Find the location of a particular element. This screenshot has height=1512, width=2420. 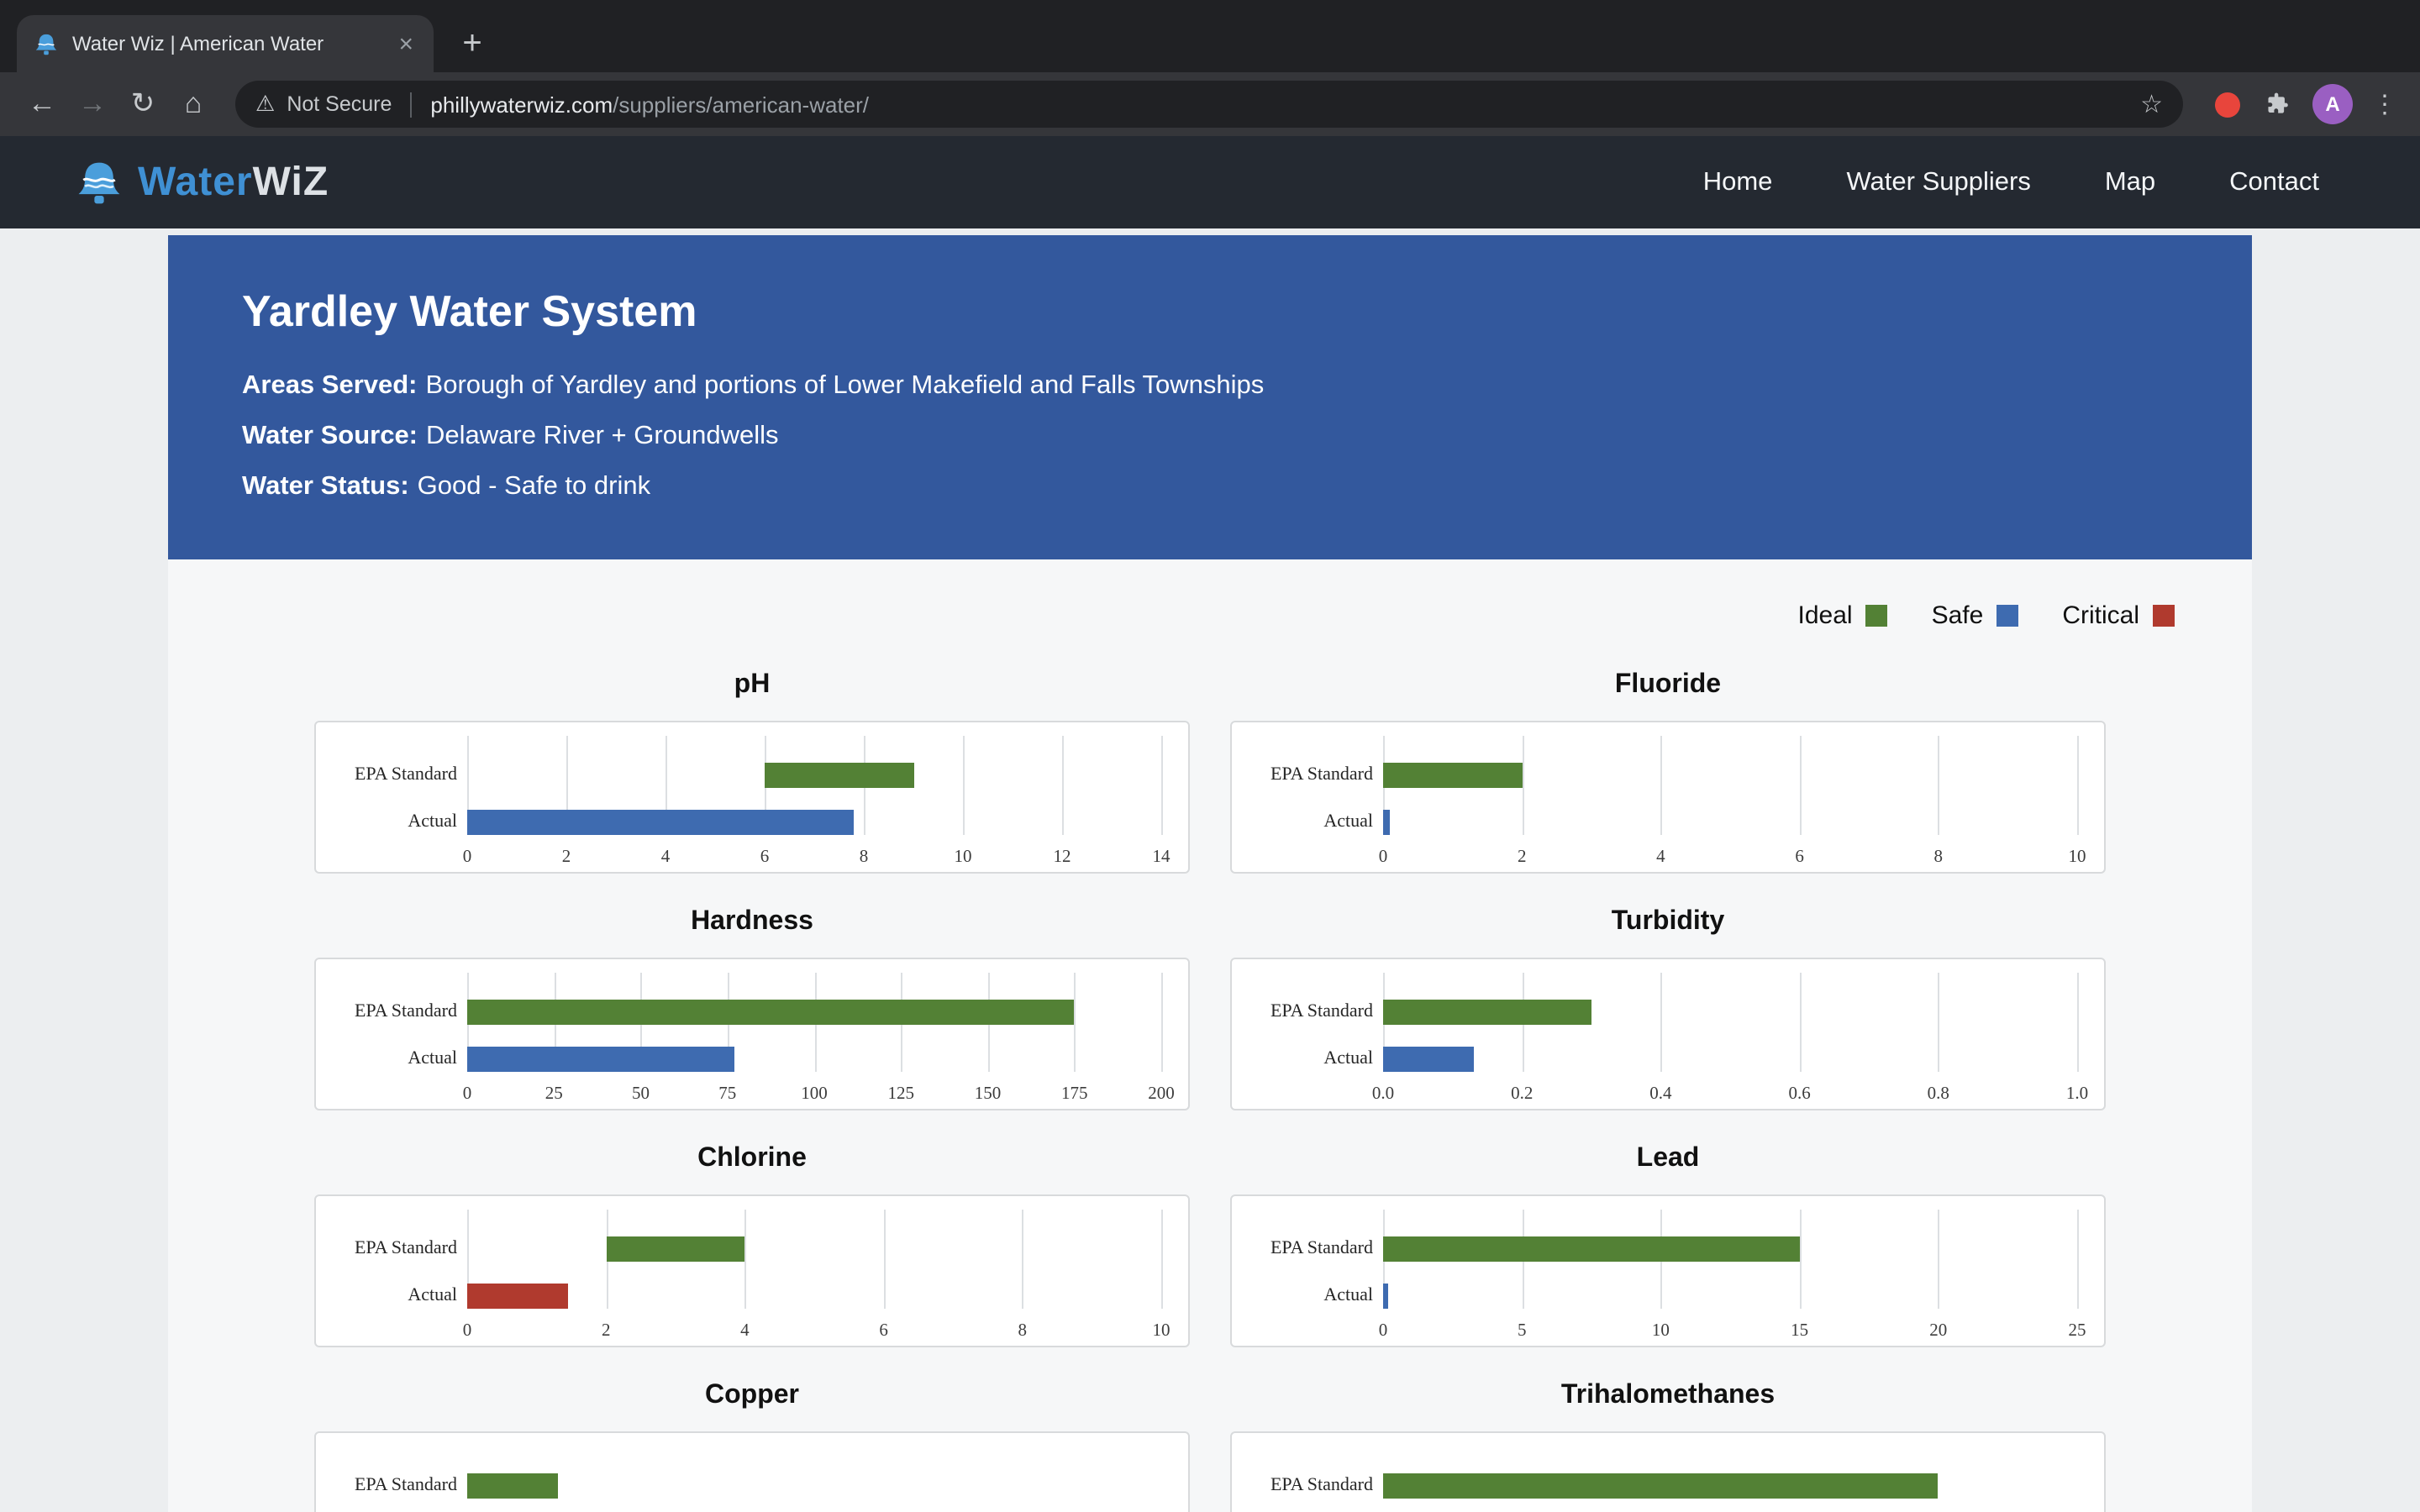

chart-plot-trihalomethanes: EPA Standard is located at coordinates (1668, 1471).